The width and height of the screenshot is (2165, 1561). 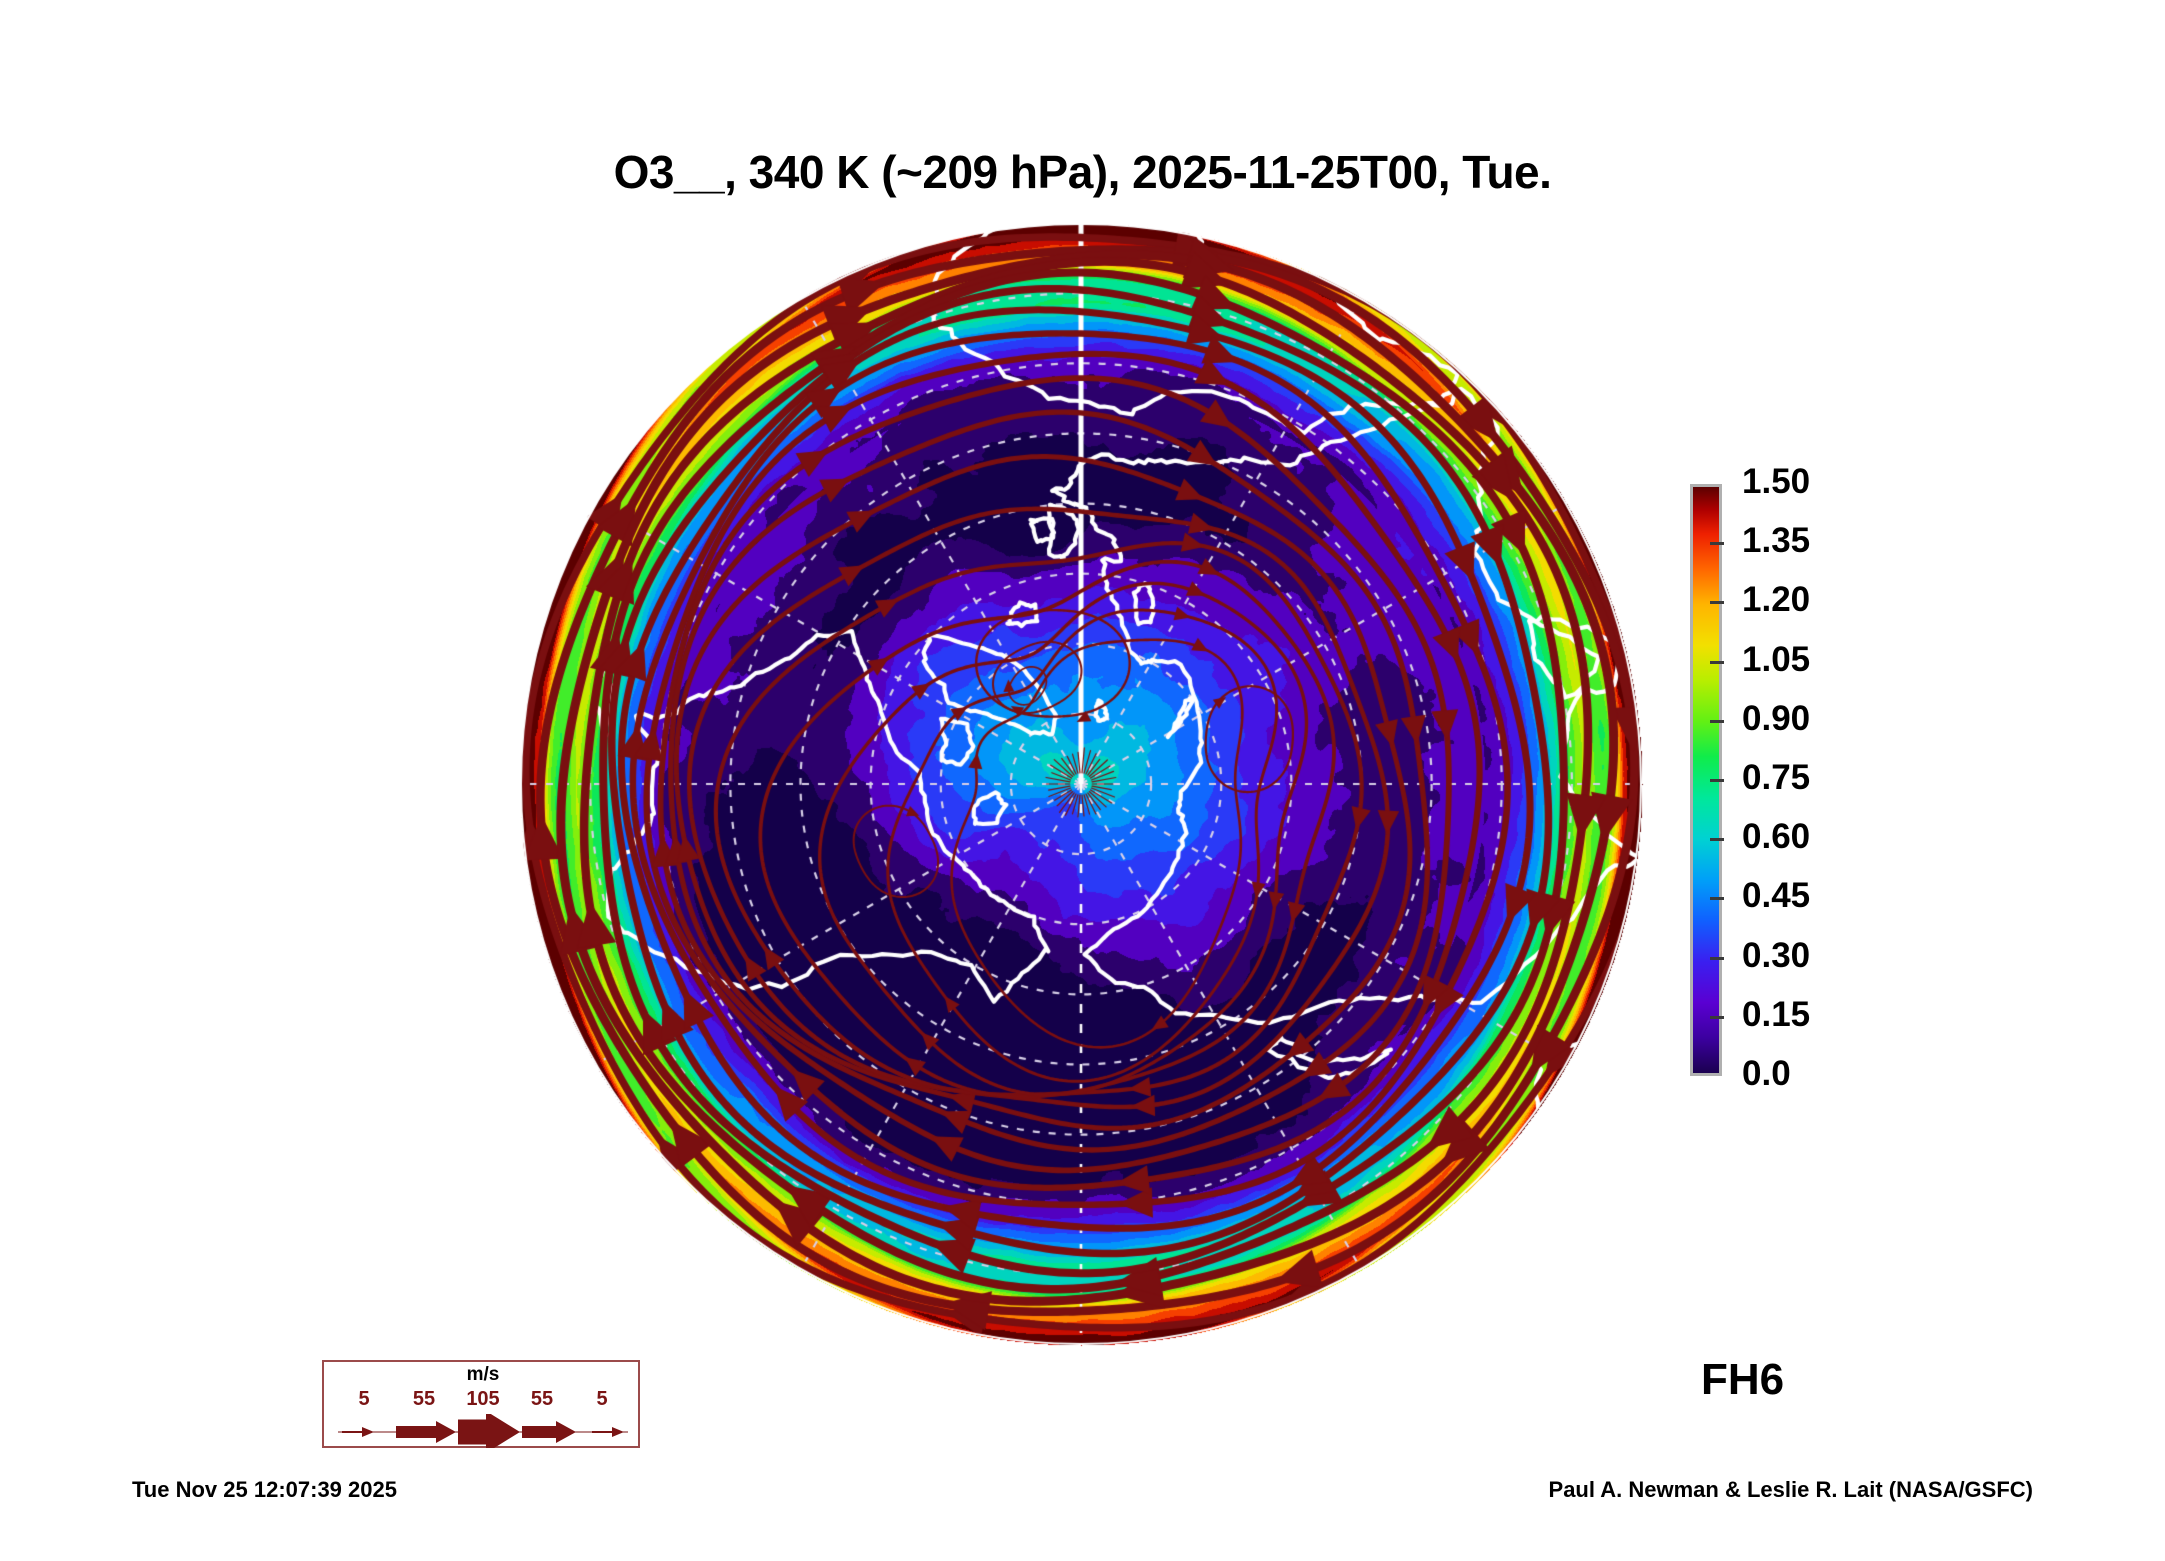 I want to click on colorbar-tick-label: 0.75, so click(x=1776, y=777).